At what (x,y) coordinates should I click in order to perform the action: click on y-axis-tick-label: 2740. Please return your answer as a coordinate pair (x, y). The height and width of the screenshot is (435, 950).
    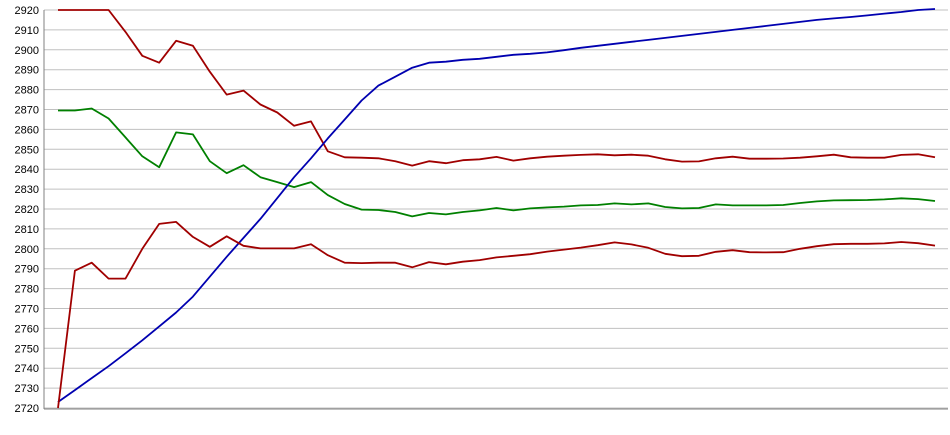
    Looking at the image, I should click on (27, 369).